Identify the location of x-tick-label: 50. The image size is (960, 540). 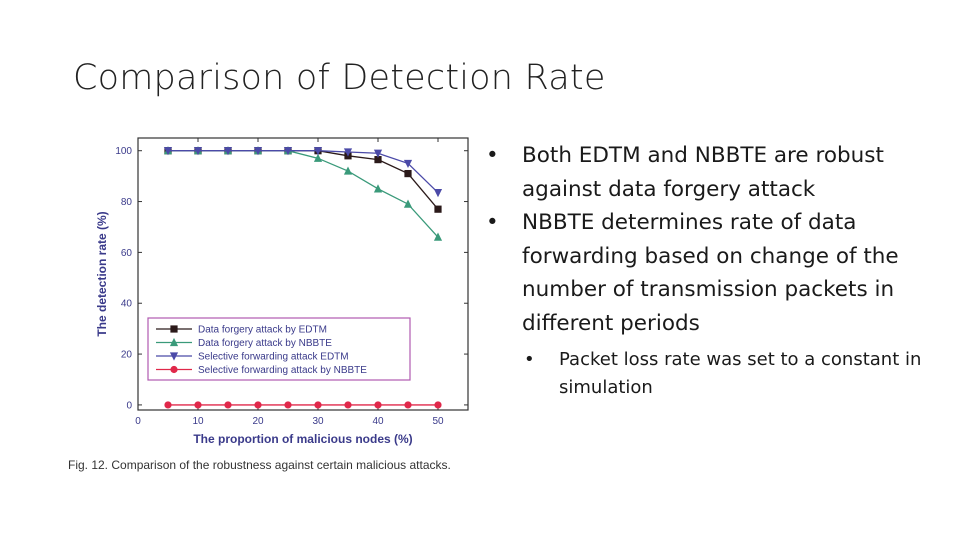
(438, 421).